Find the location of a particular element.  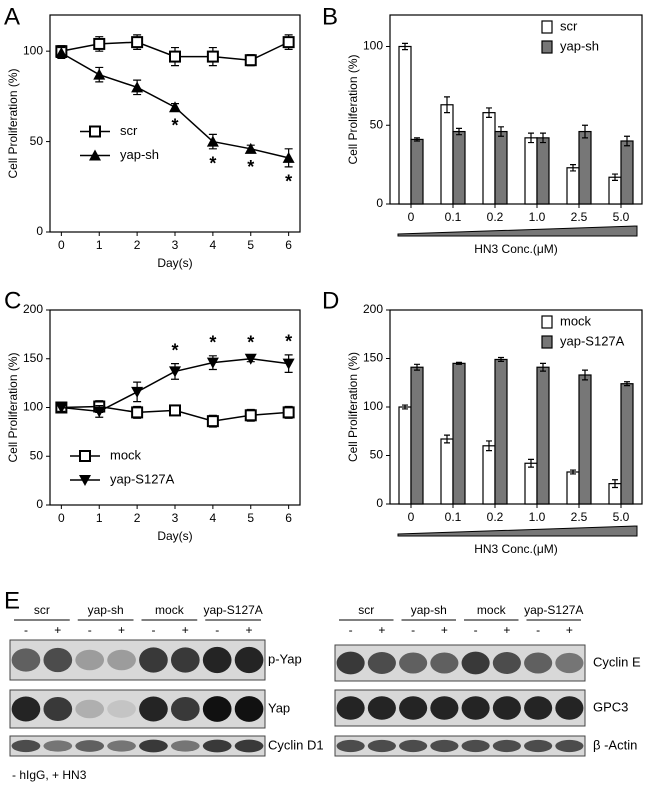

y-tick-label: 0 is located at coordinates (39, 231).